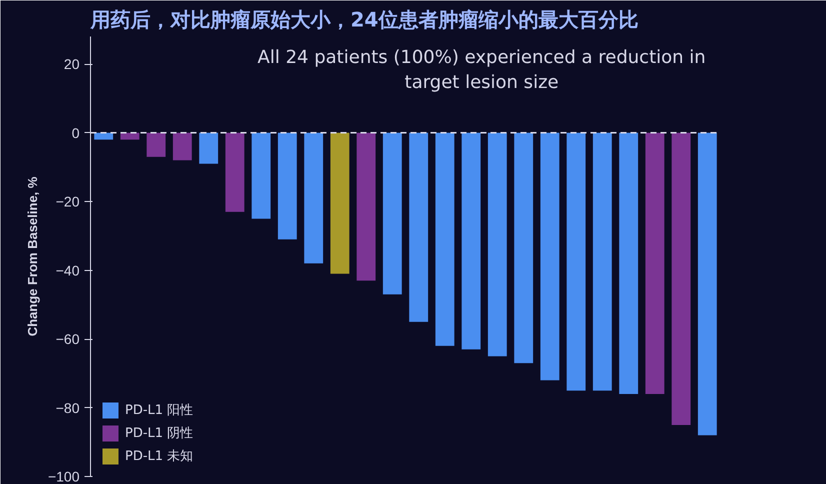  I want to click on y-axis-title: Change From Baseline, %, so click(32, 256).